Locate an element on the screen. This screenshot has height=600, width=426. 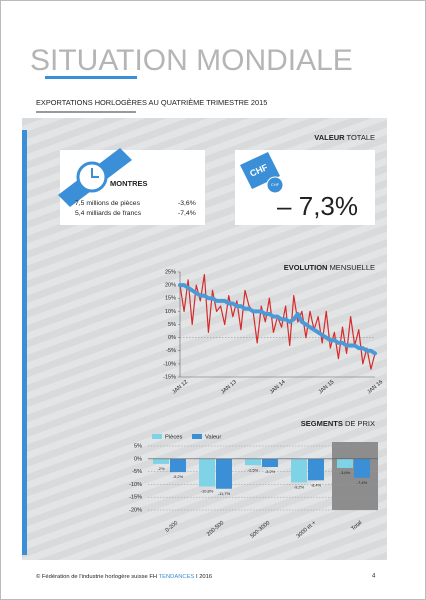
y-tick-label: 15% is located at coordinates (170, 299).